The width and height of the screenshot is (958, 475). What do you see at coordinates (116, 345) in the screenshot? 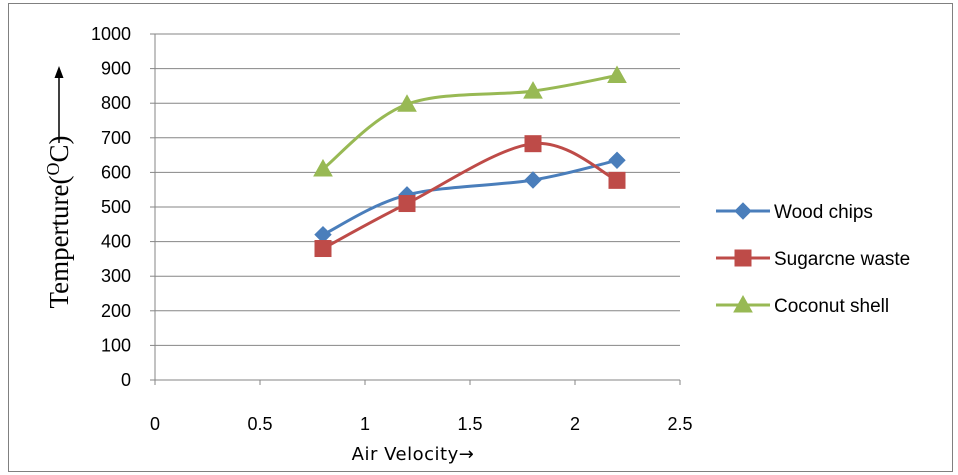
I see `y-tick-label: 100` at bounding box center [116, 345].